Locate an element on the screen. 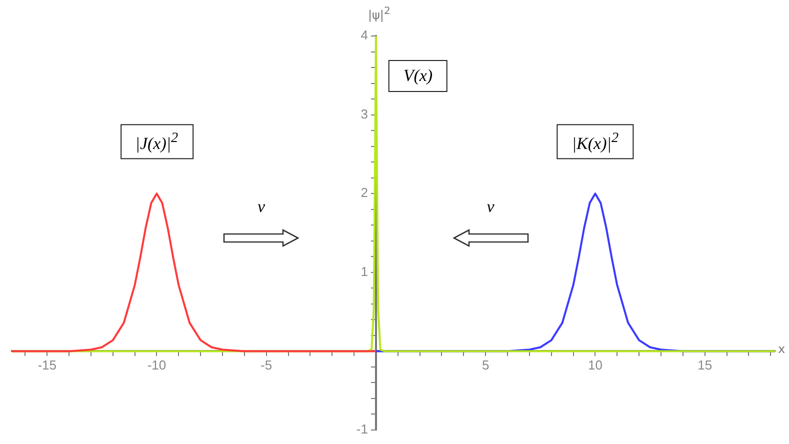  y-tick-label: 1 is located at coordinates (364, 271).